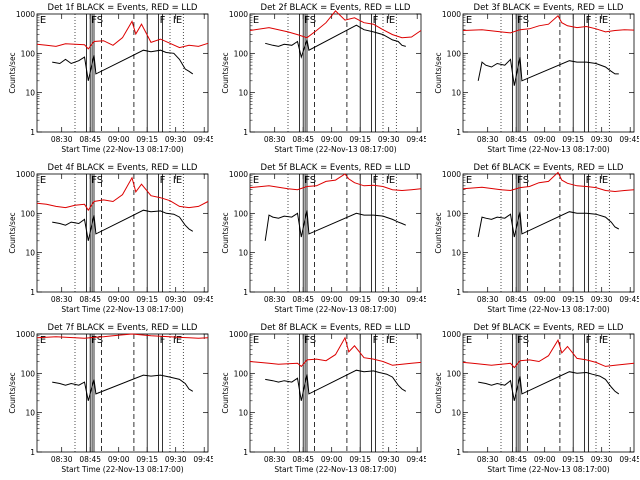  I want to click on chart-title: Det 1f BLACK = Events, RED = LLD, so click(123, 8).